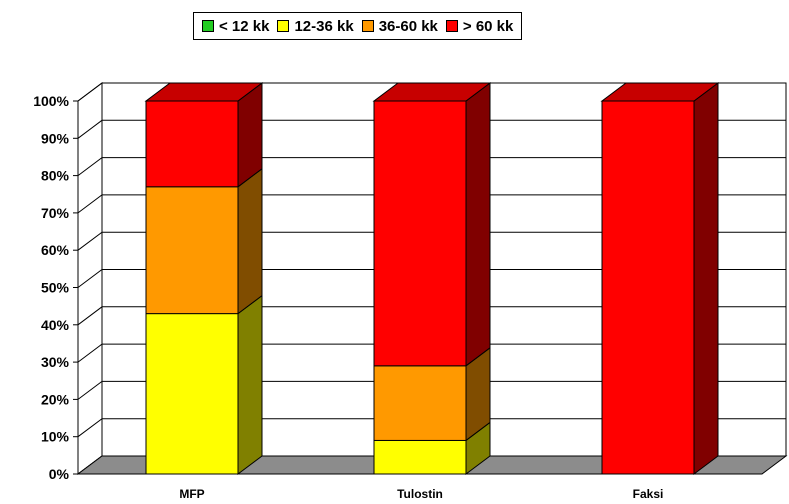 The image size is (789, 504). I want to click on legend-item-gt60: > 60 kk, so click(479, 26).